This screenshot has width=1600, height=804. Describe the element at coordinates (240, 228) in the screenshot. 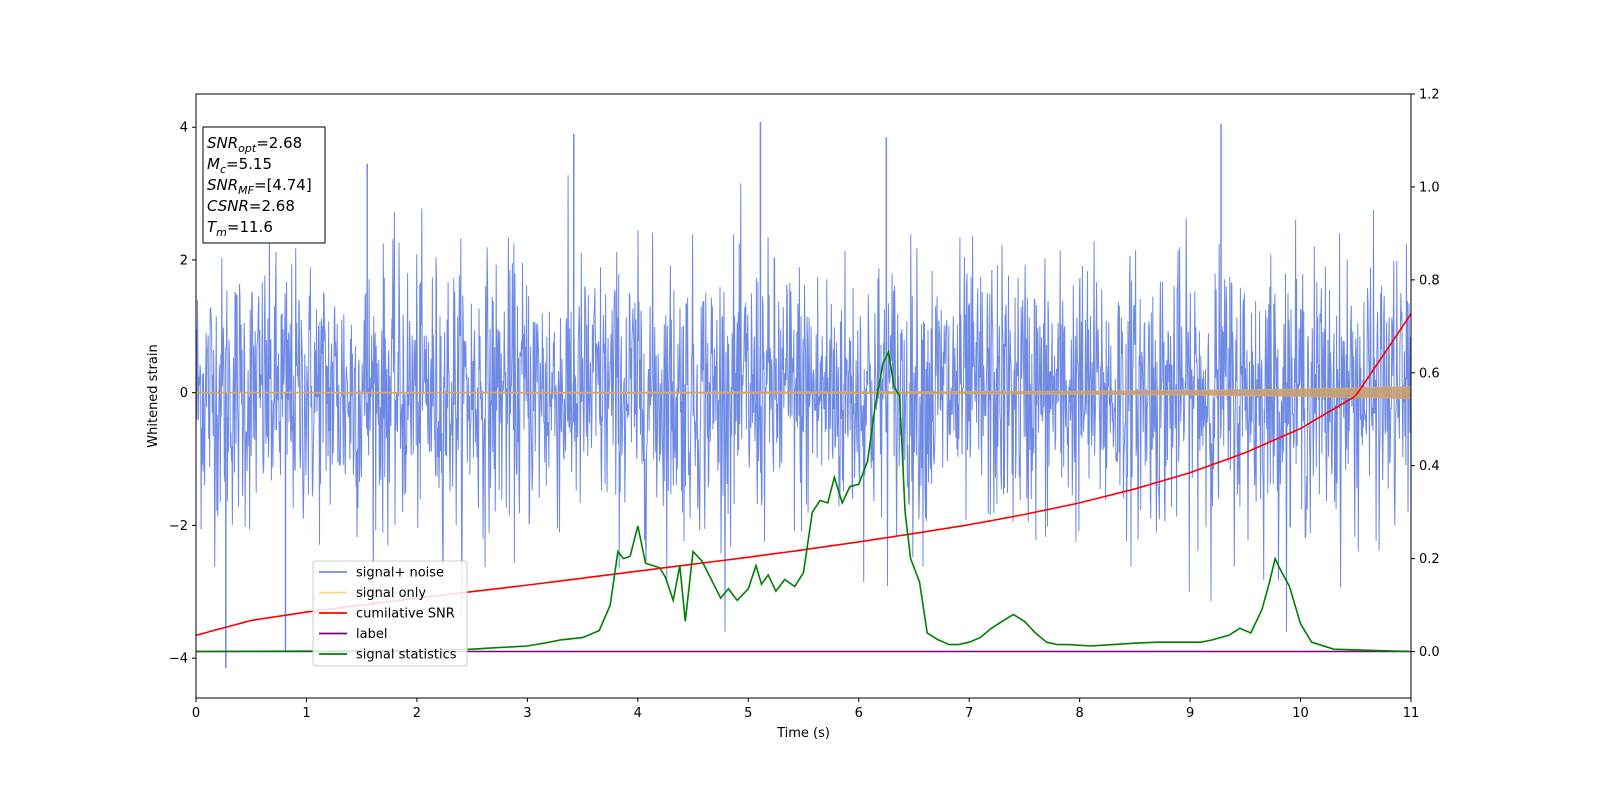

I see `stats-line: Tm=11.6` at that location.